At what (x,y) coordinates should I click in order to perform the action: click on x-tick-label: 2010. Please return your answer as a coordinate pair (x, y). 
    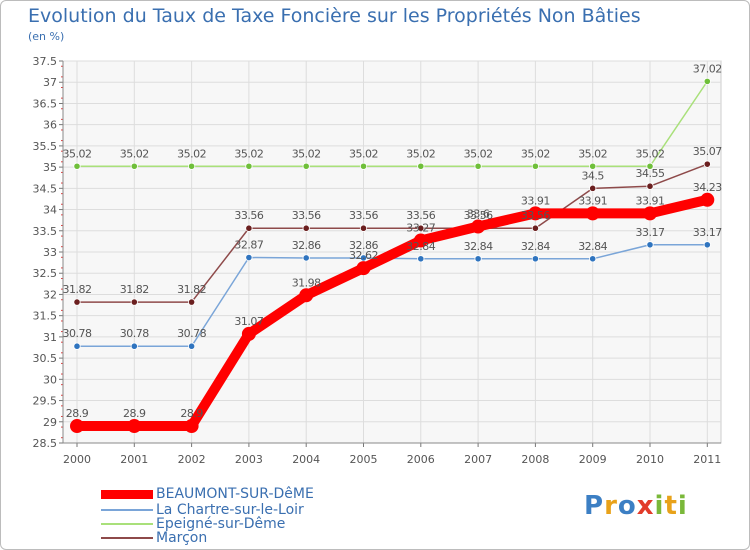
    Looking at the image, I should click on (650, 459).